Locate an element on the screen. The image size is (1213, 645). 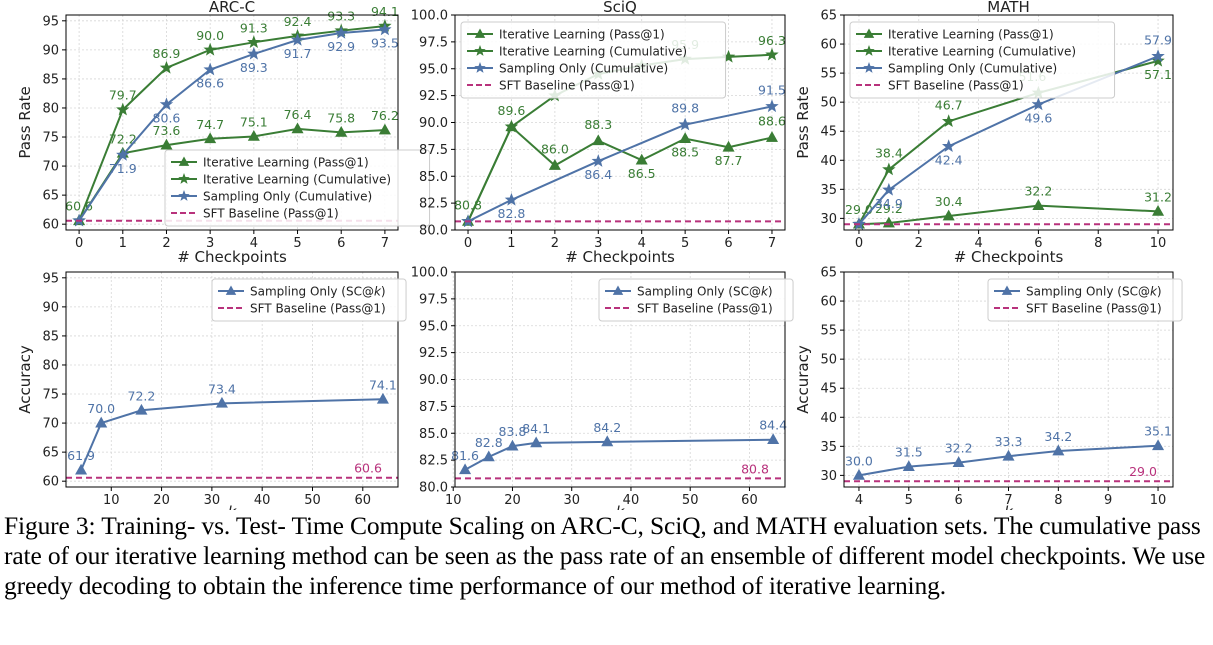
data-label: 88.6 is located at coordinates (772, 121).